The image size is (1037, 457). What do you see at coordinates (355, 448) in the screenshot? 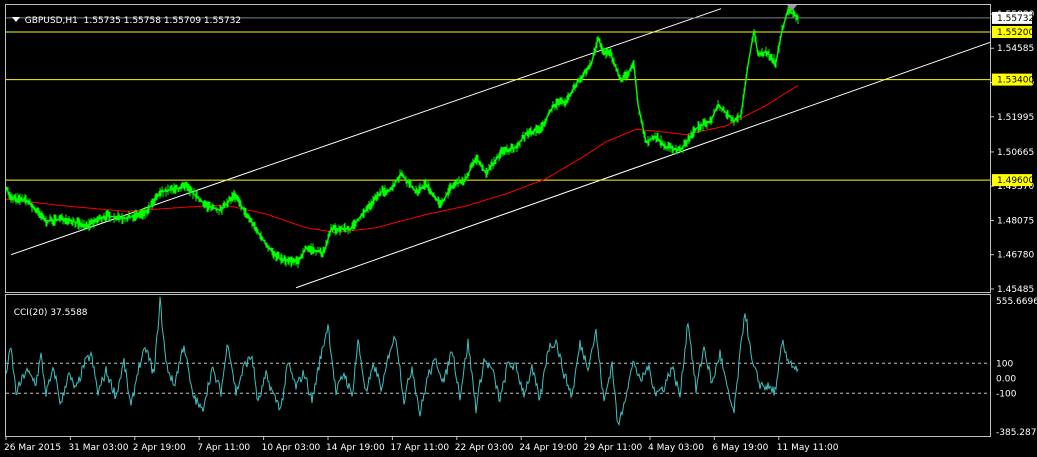
I see `time-tick-label: 14 Apr 19:00` at bounding box center [355, 448].